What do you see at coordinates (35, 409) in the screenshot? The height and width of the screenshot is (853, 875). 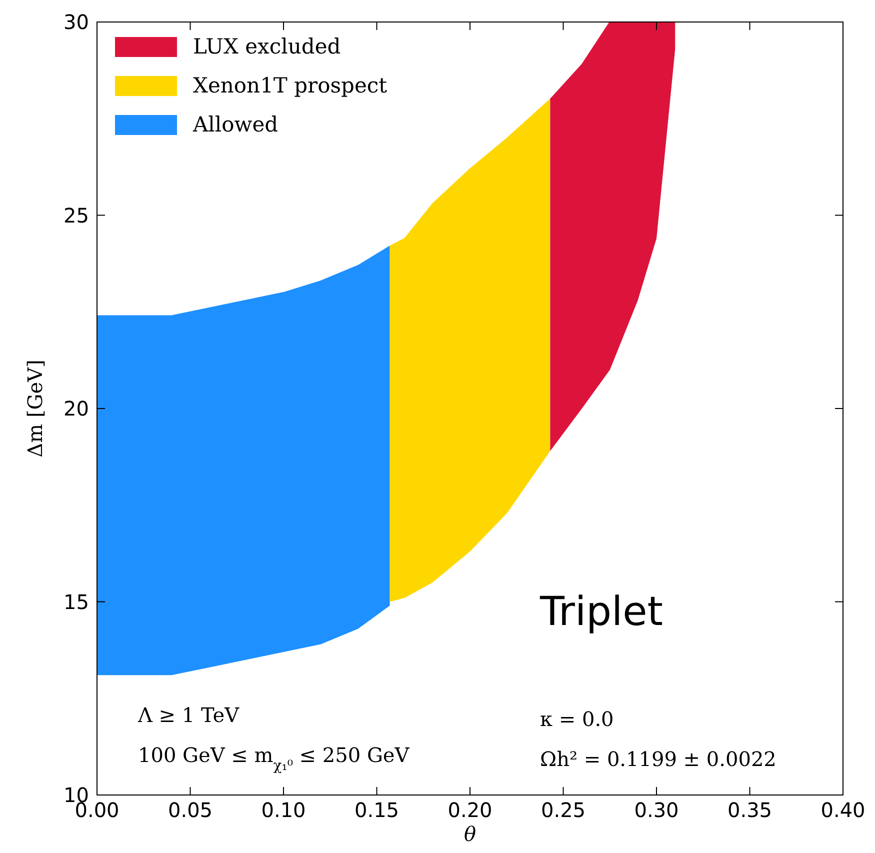 I see `y-axis-title: Δm [GeV]` at bounding box center [35, 409].